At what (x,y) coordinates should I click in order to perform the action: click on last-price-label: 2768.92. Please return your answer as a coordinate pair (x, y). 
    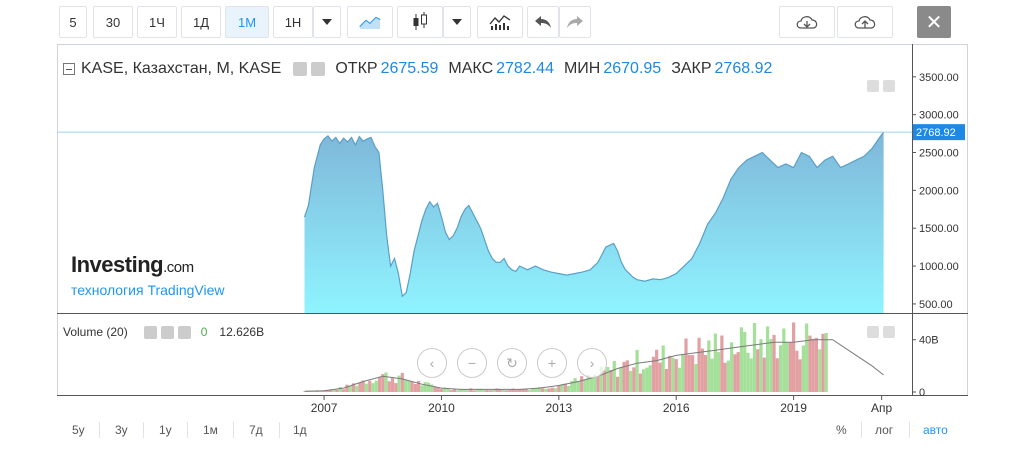
    Looking at the image, I should click on (936, 133).